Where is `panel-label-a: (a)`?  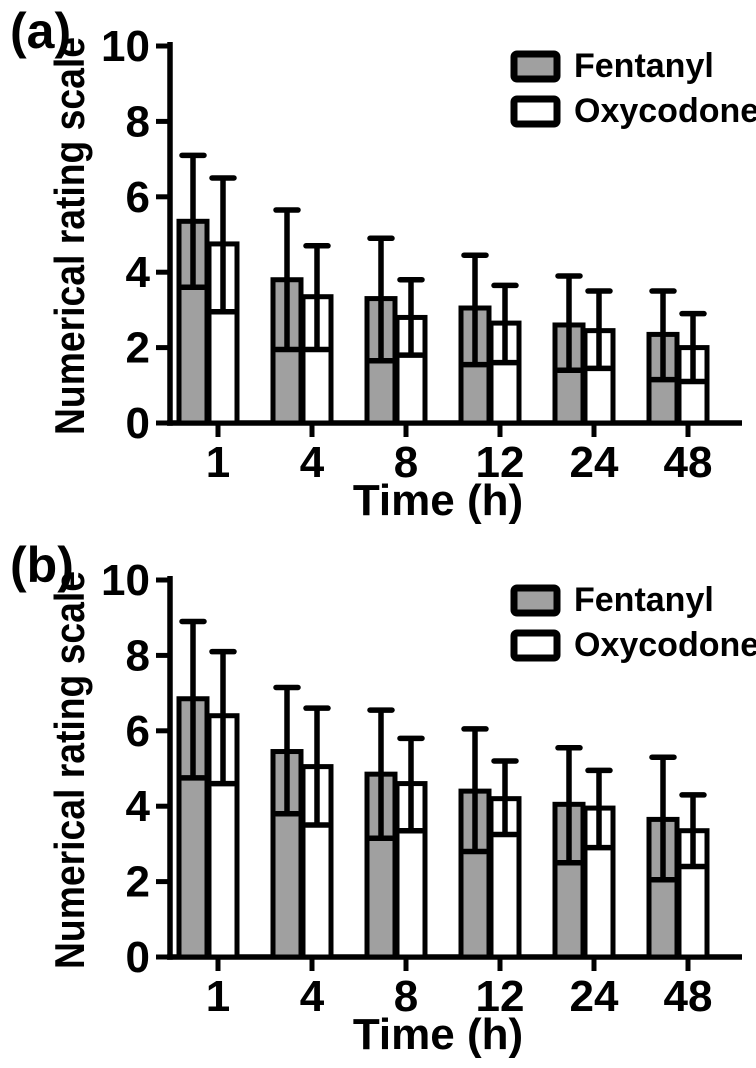
panel-label-a: (a) is located at coordinates (40, 31).